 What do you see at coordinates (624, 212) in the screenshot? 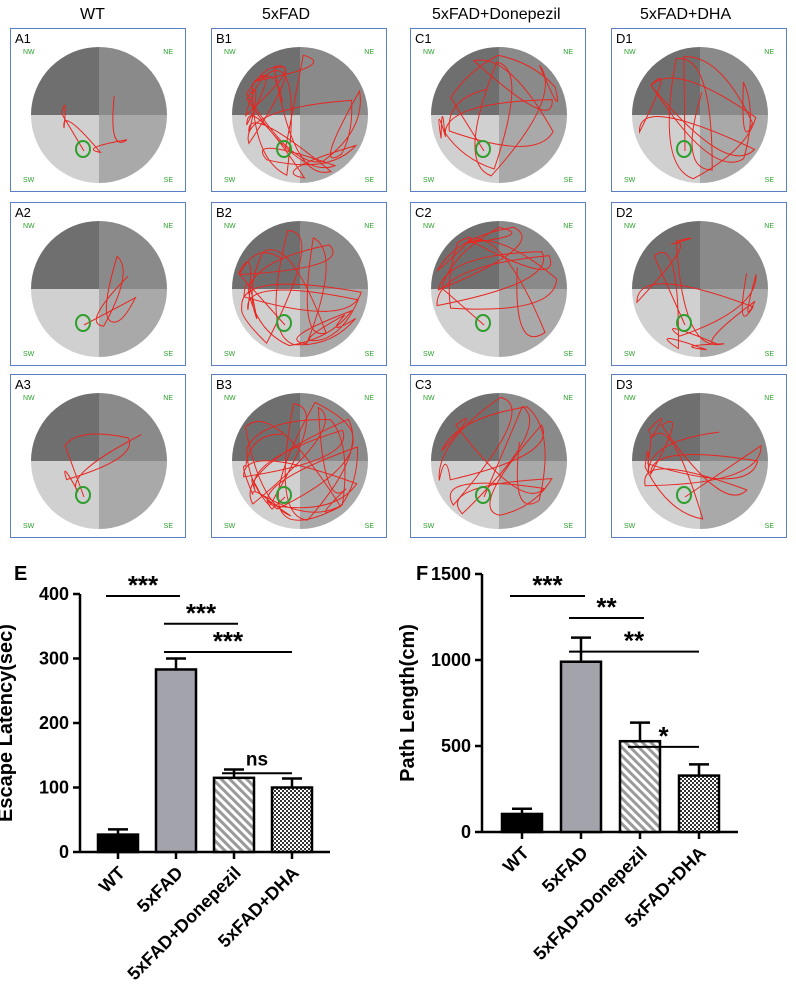
I see `panel-id: D2` at bounding box center [624, 212].